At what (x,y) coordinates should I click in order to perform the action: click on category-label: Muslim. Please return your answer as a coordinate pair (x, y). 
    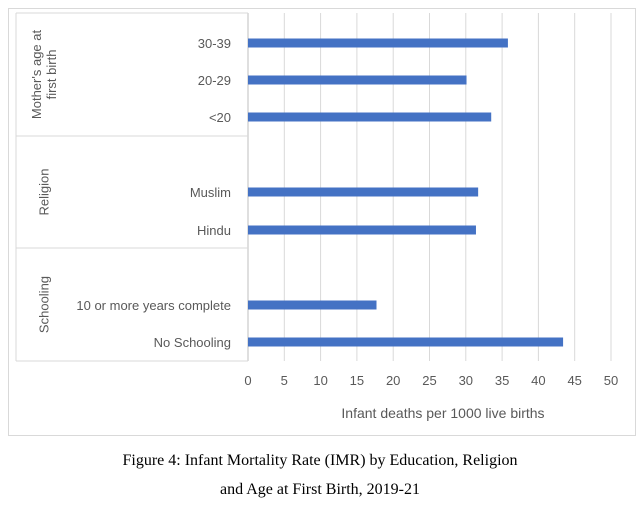
    Looking at the image, I should click on (210, 192).